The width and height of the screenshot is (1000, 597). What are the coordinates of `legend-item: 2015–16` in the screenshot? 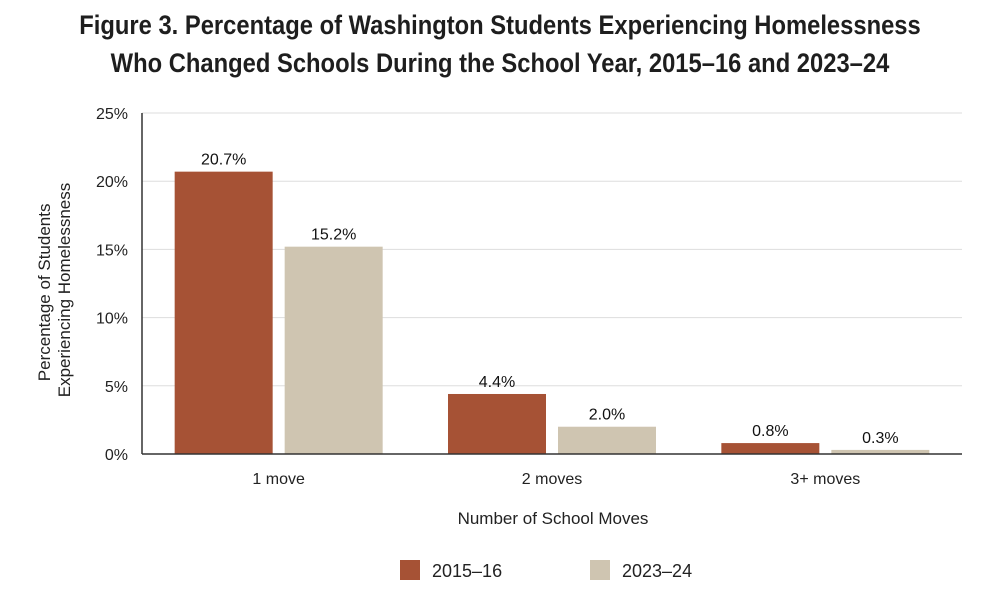 It's located at (451, 570).